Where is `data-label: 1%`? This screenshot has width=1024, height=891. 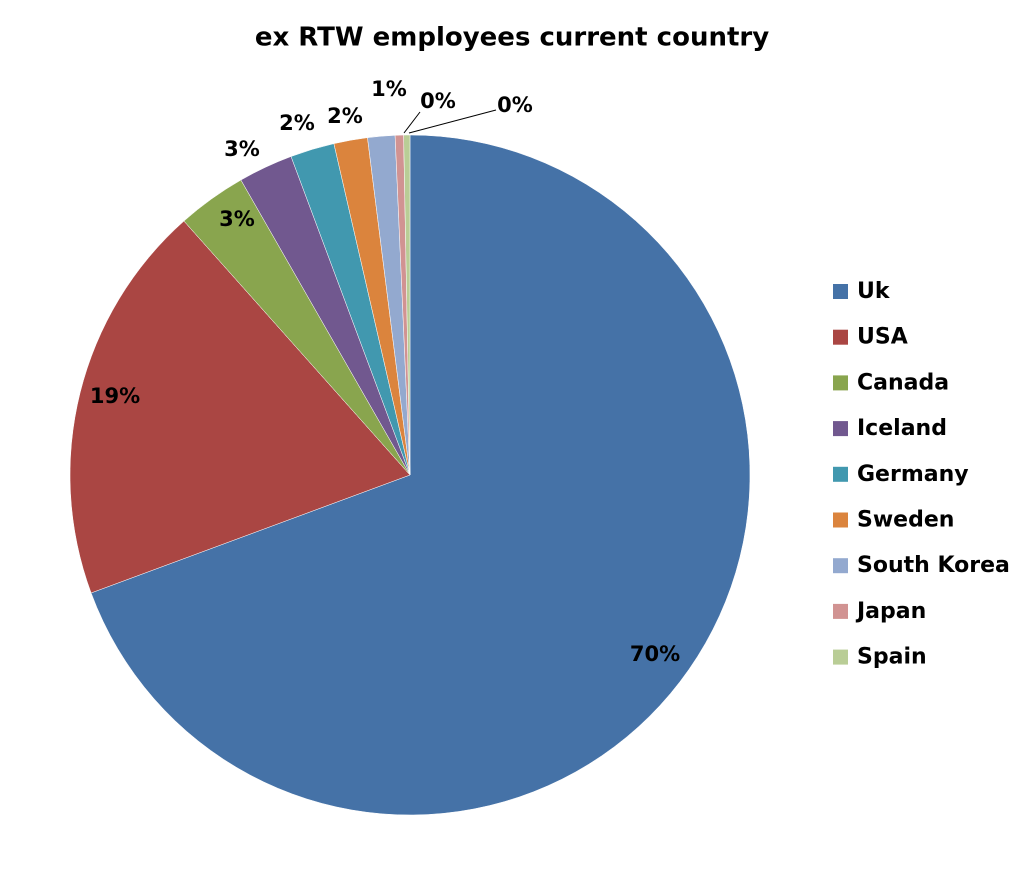 data-label: 1% is located at coordinates (389, 89).